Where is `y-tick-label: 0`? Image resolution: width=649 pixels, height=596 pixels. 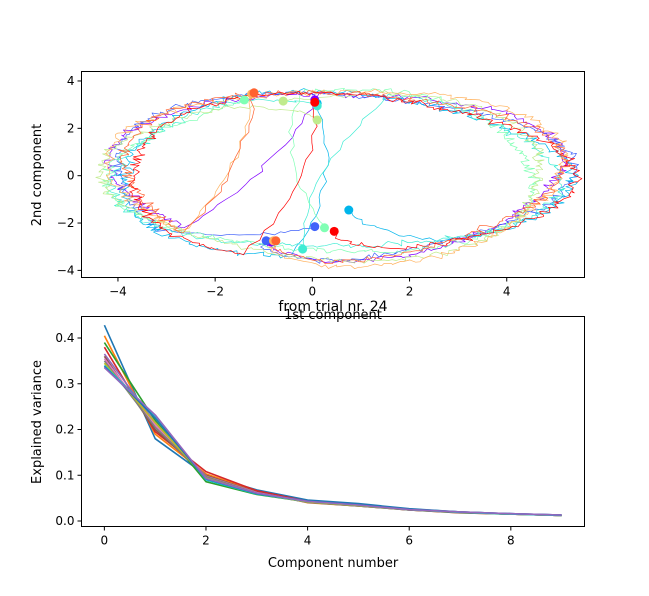 y-tick-label: 0 is located at coordinates (71, 176).